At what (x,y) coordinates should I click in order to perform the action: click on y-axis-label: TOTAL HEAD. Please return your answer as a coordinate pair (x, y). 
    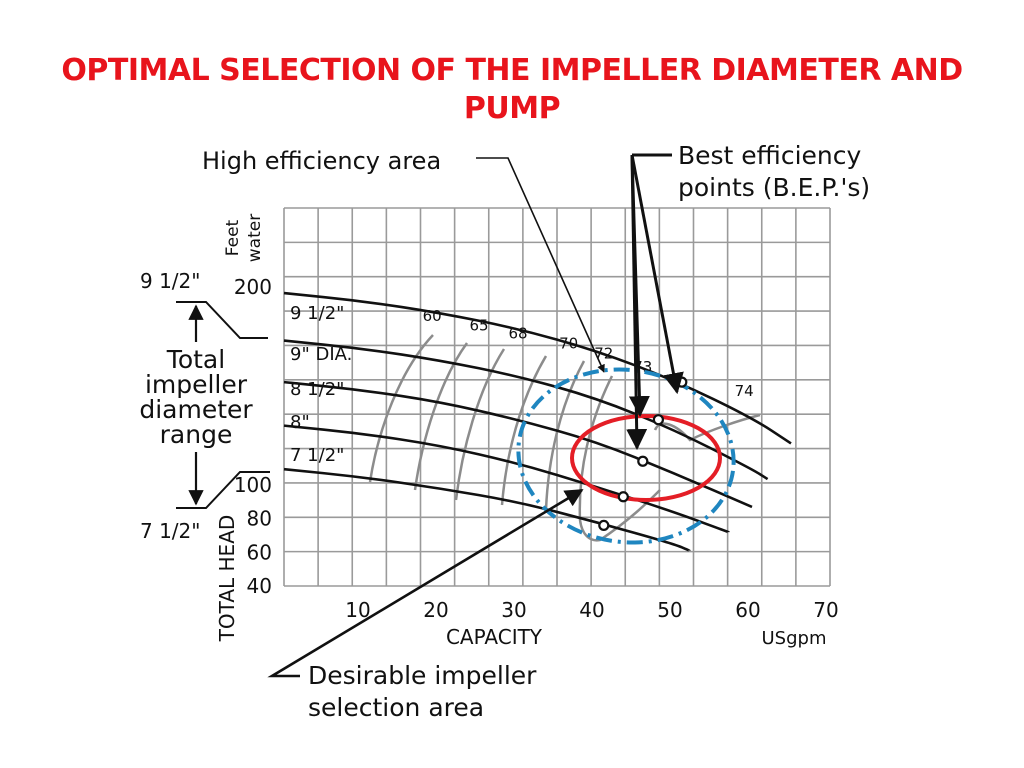
    Looking at the image, I should click on (227, 579).